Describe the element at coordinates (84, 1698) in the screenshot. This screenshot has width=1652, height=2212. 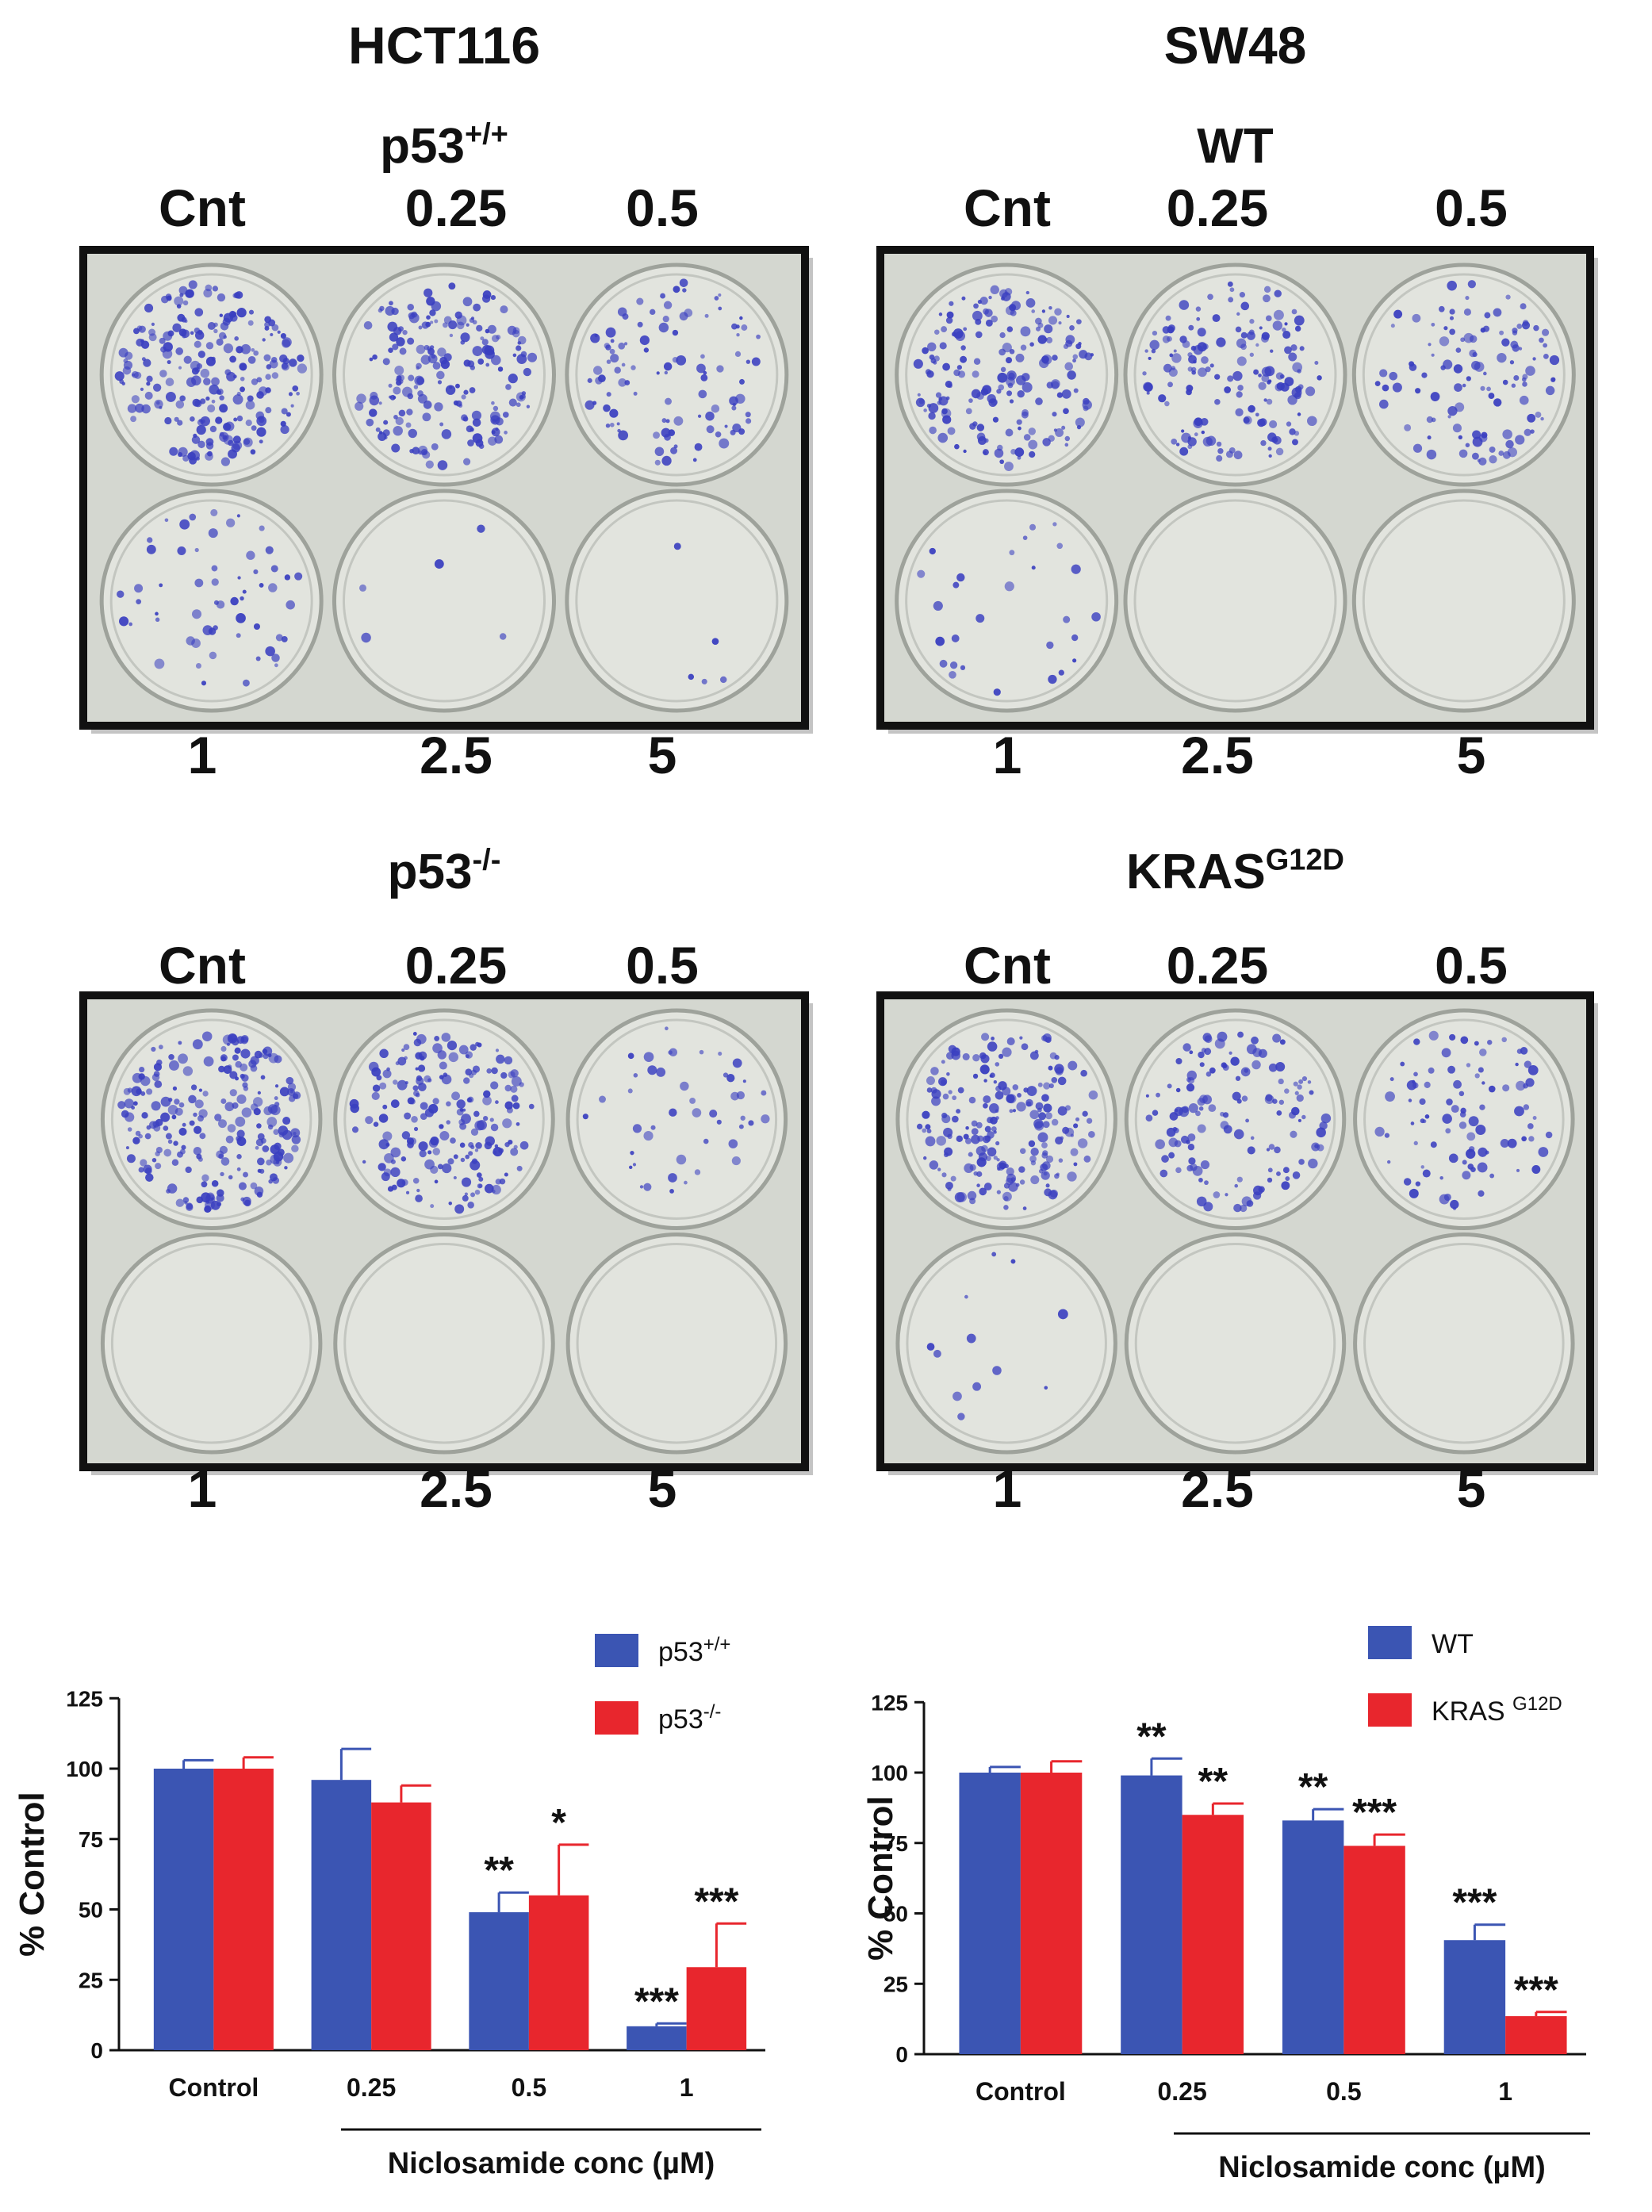
I see `y-tick-label: 125` at that location.